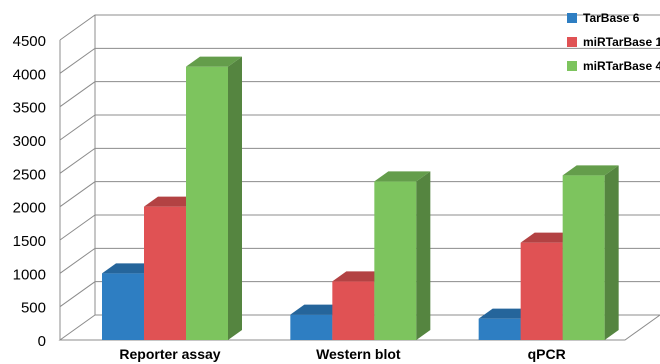 This screenshot has width=660, height=364. What do you see at coordinates (42, 341) in the screenshot?
I see `y-tick-label: 0` at bounding box center [42, 341].